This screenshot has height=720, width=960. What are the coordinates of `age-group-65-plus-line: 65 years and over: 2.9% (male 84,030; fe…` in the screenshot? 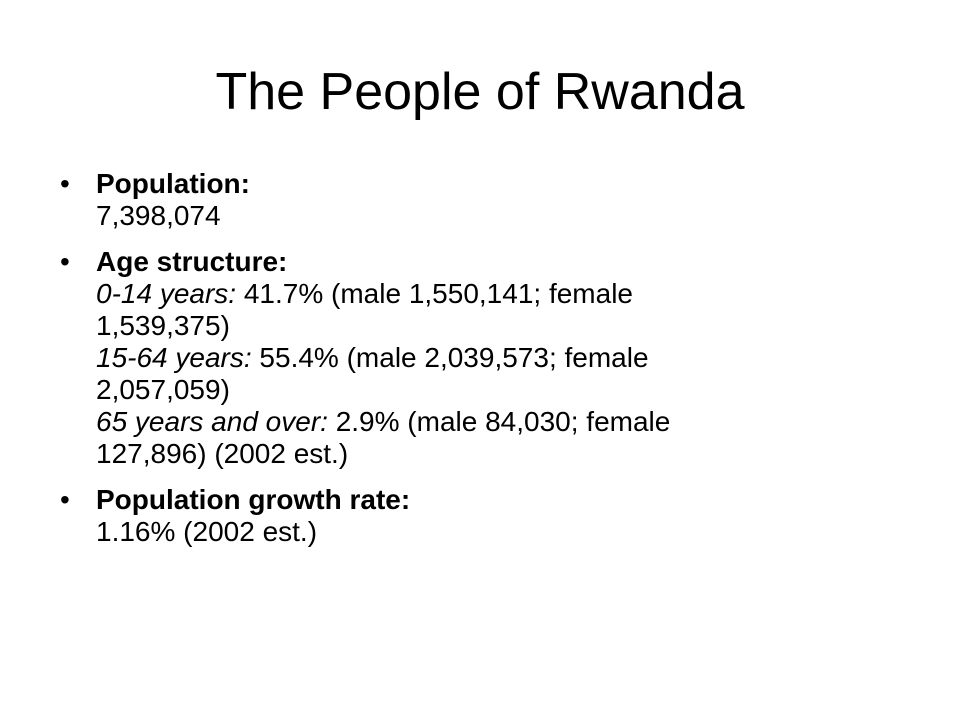 It's located at (508, 422).